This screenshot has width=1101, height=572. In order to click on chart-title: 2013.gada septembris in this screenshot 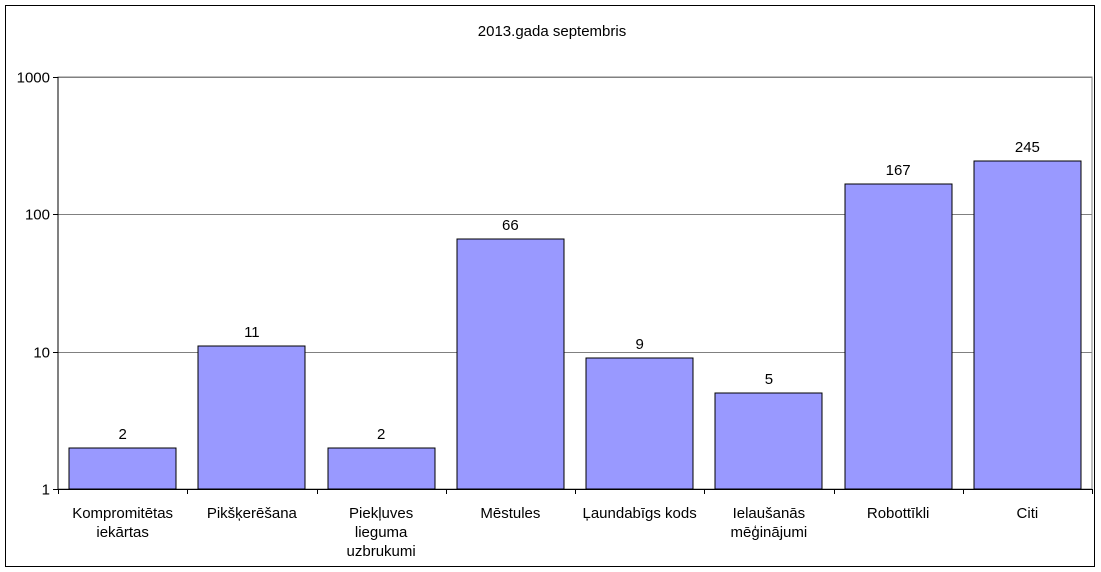, I will do `click(552, 31)`.